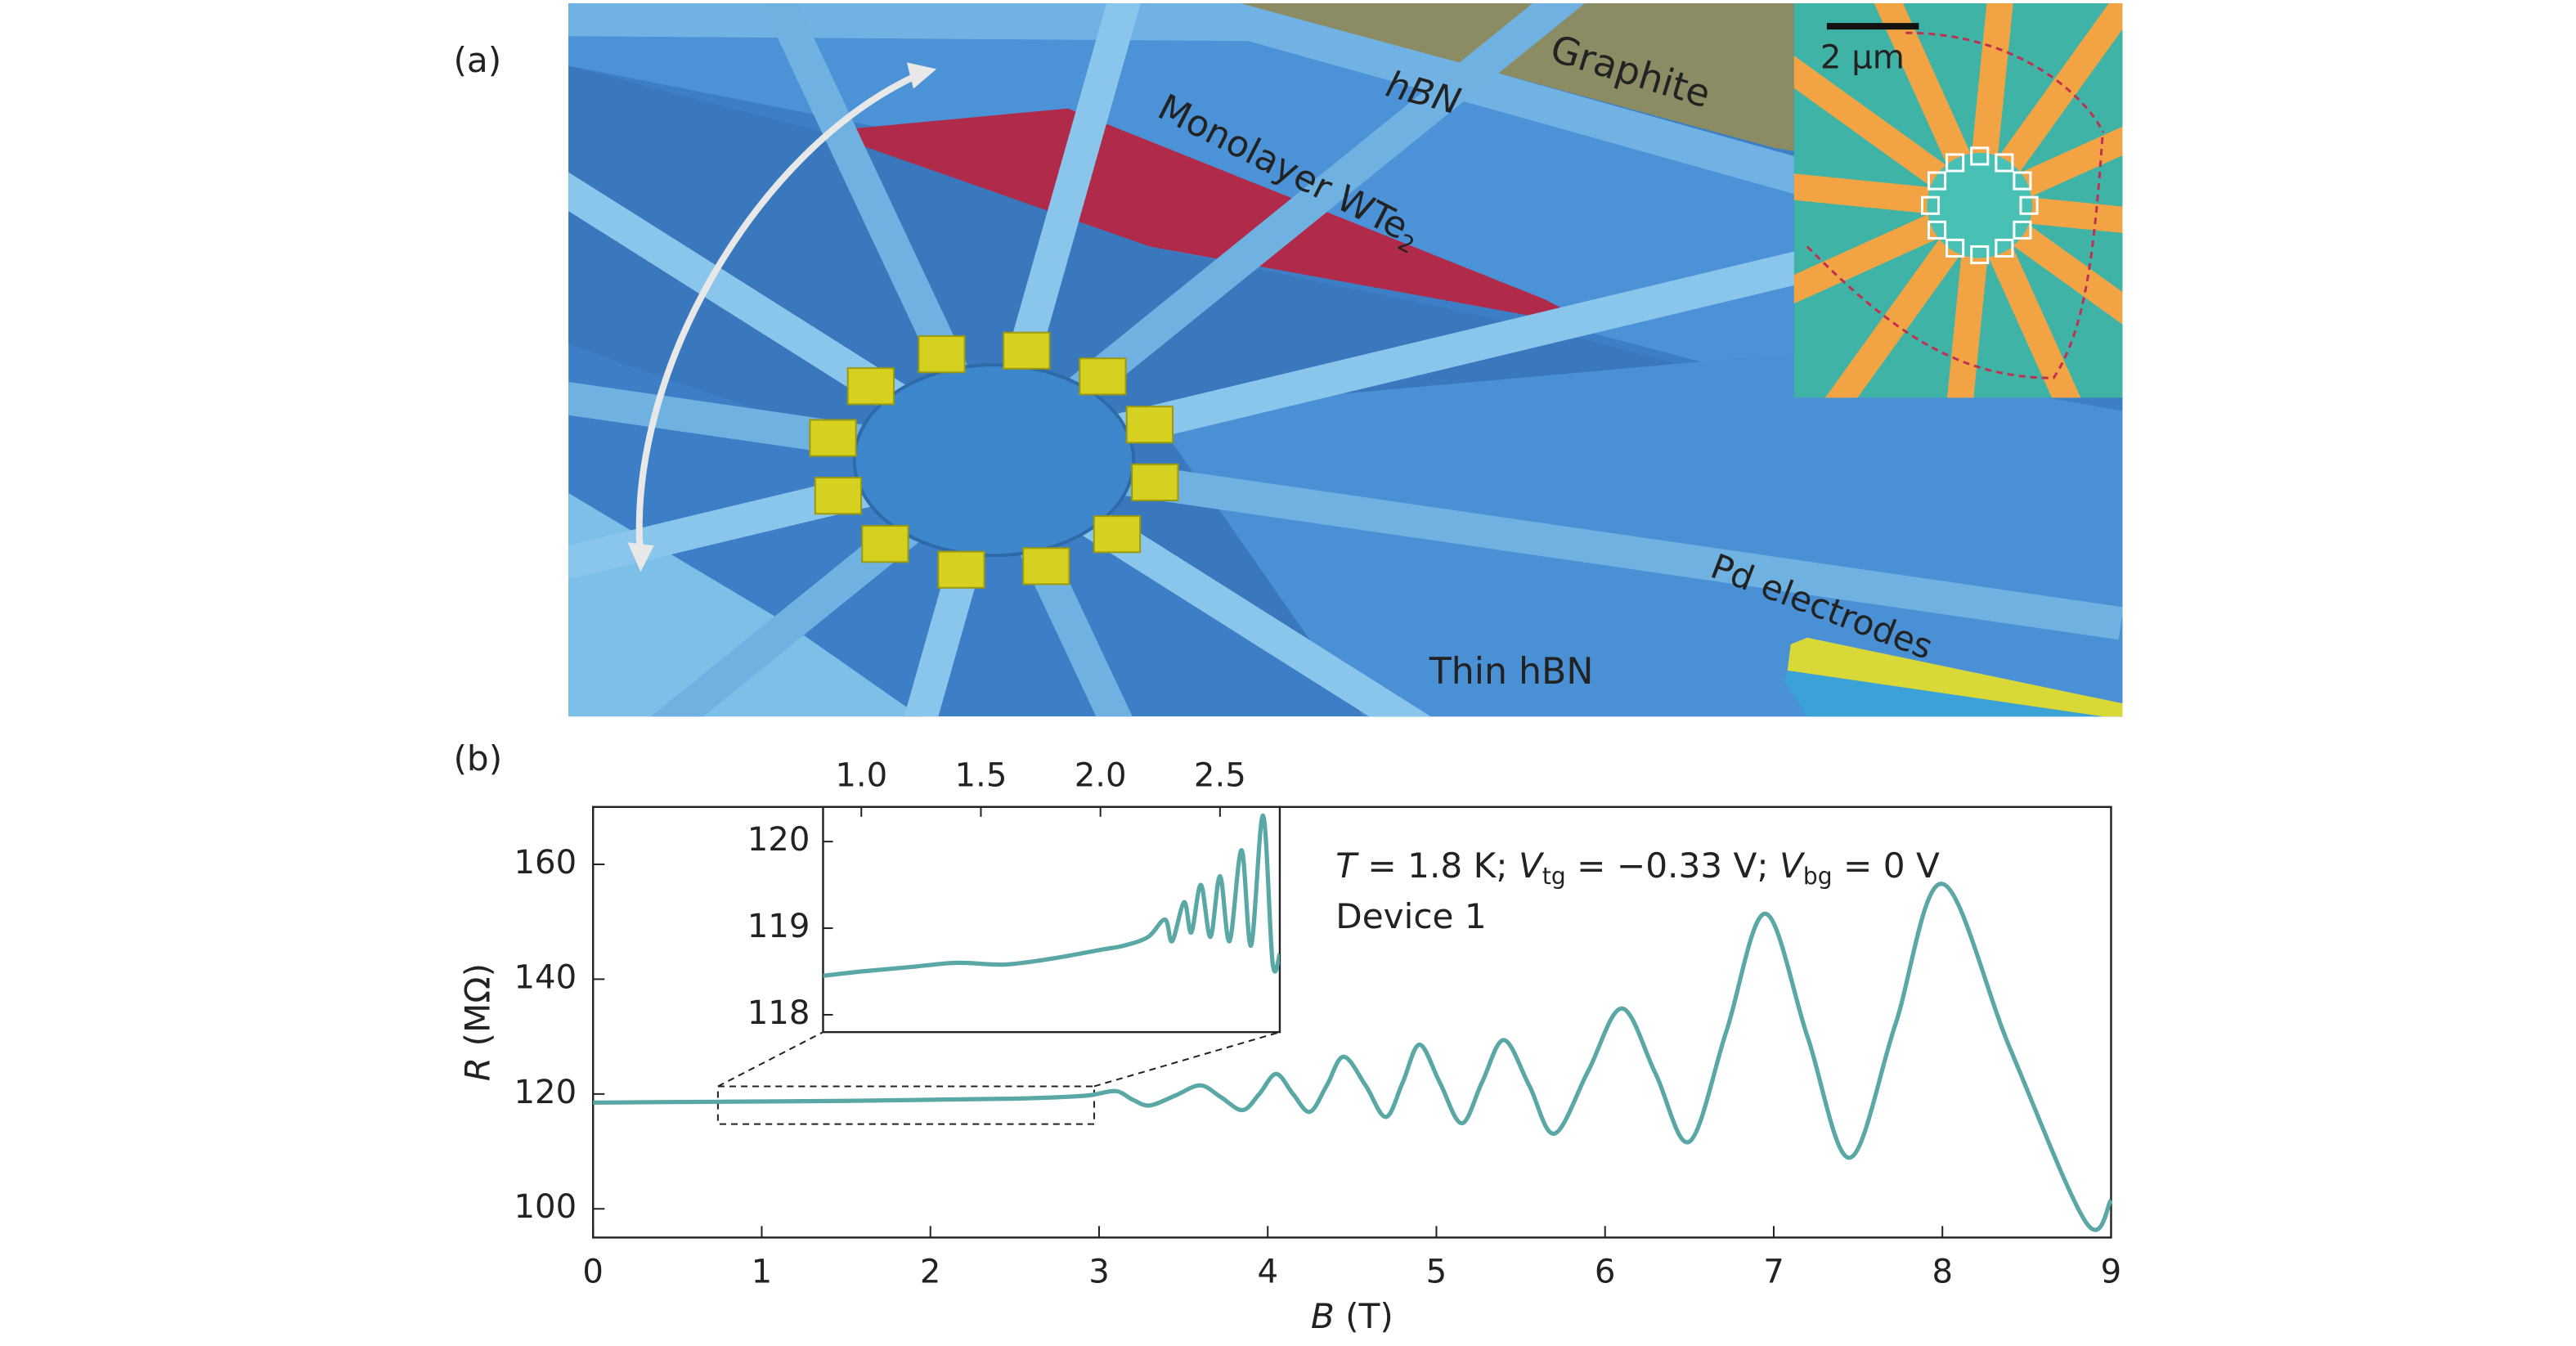 The height and width of the screenshot is (1346, 2576). Describe the element at coordinates (545, 1207) in the screenshot. I see `y-tick-label: 100` at that location.